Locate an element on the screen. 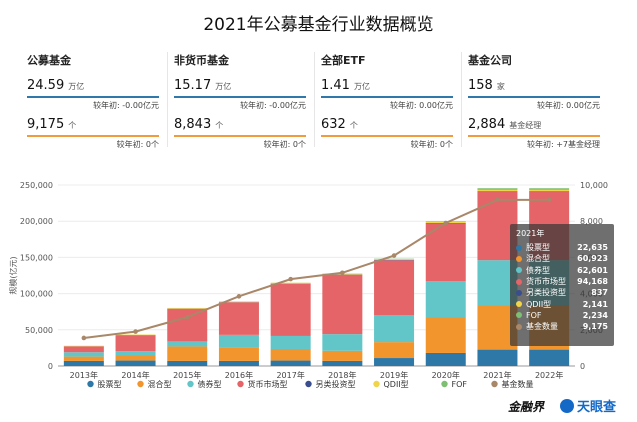 Image resolution: width=637 pixels, height=422 pixels. tooltip-series-name: 混合型 is located at coordinates (538, 259).